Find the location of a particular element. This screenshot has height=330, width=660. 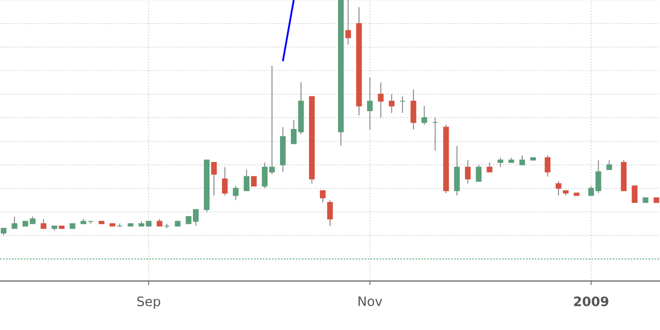

x-tick-label: 2009 is located at coordinates (591, 301).